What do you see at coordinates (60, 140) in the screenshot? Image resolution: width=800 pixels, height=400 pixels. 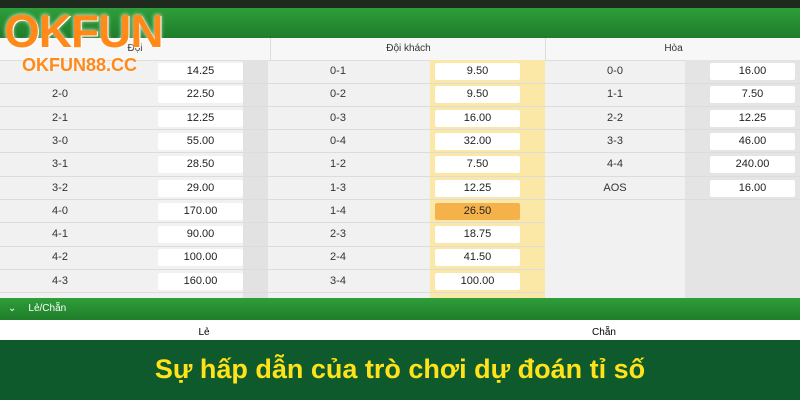 I see `score: 3-0` at bounding box center [60, 140].